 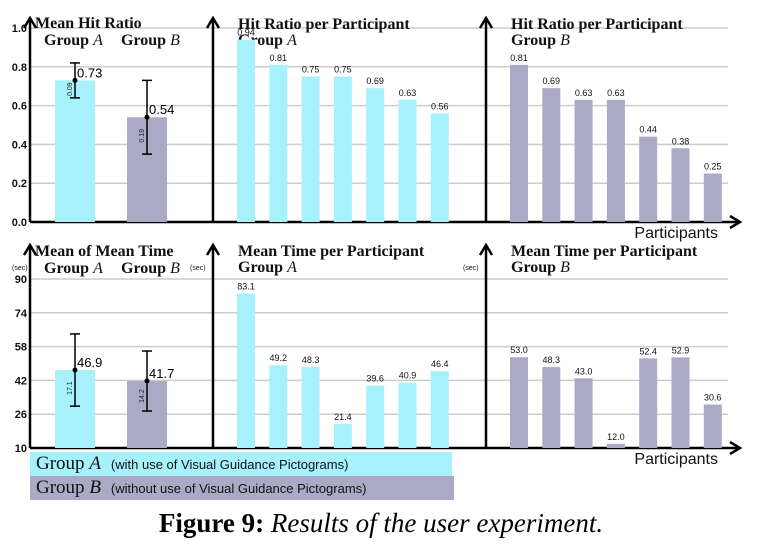 What do you see at coordinates (161, 109) in the screenshot?
I see `mean-value-label: 0.54` at bounding box center [161, 109].